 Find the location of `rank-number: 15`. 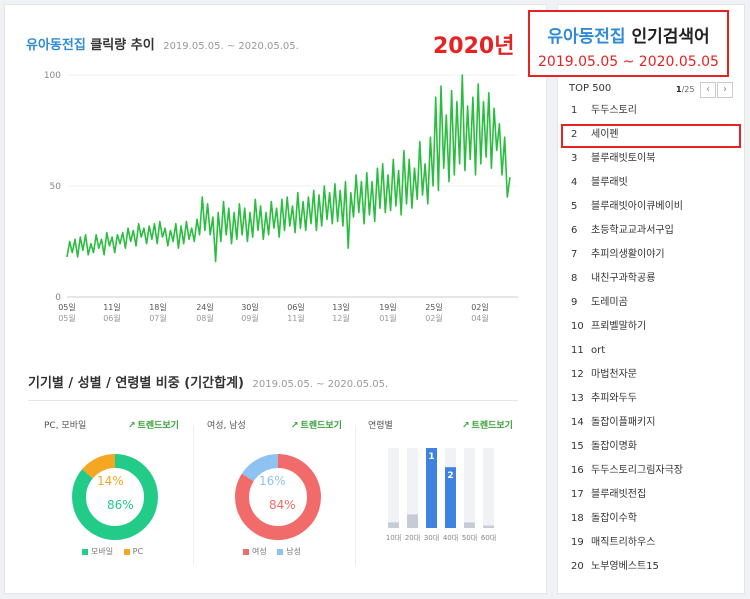

rank-number: 15 is located at coordinates (577, 446).